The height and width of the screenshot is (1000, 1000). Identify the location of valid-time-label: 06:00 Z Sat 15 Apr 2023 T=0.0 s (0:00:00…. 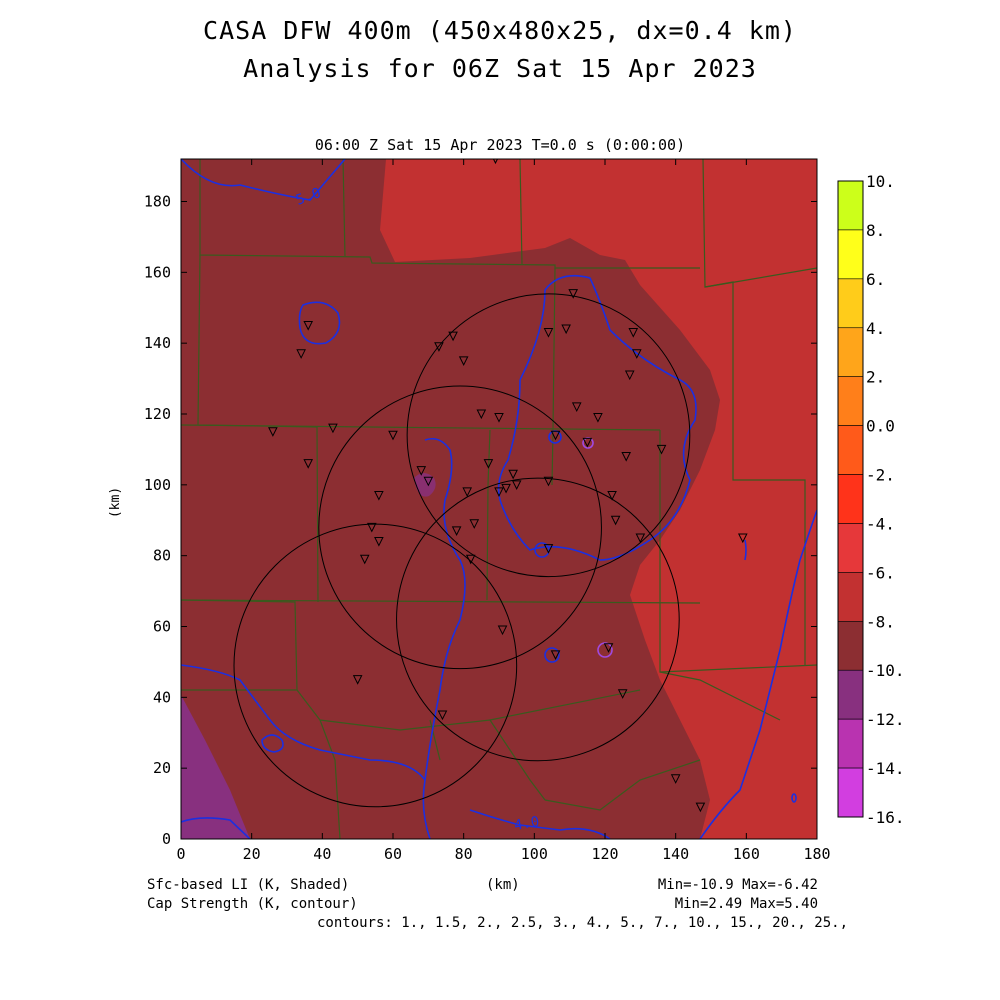
(500, 145).